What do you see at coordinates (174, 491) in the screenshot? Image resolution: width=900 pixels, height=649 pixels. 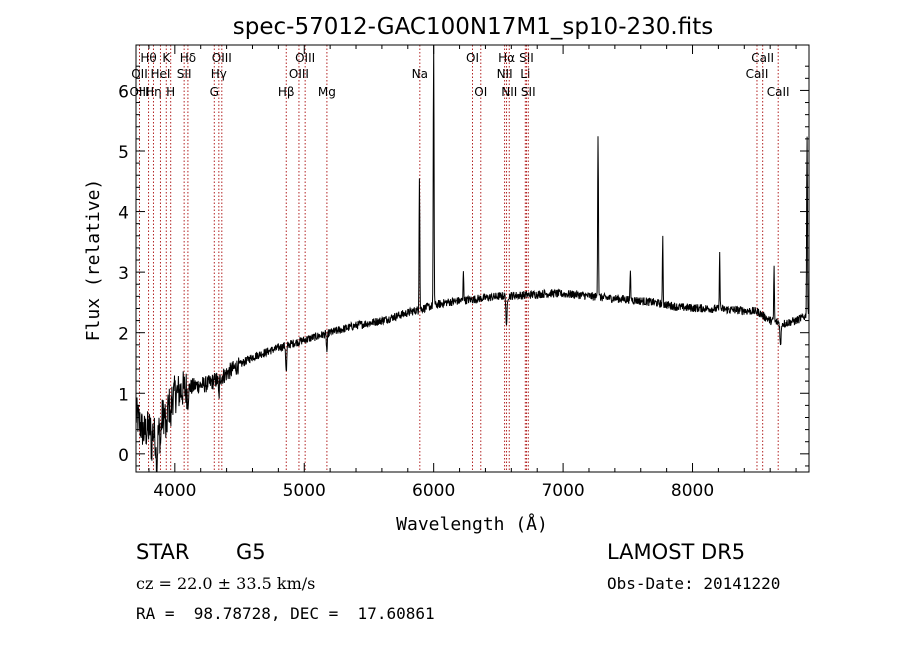 I see `x-tick-label: 4000` at bounding box center [174, 491].